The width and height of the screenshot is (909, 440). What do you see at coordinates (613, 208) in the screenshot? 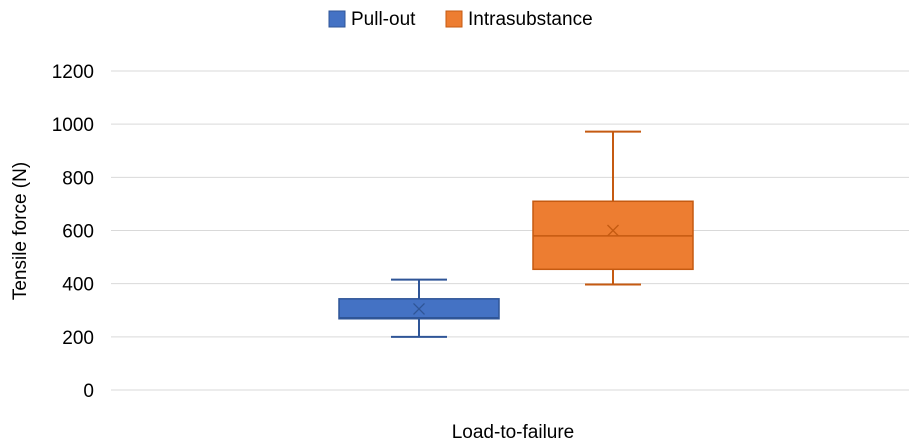
I see `box-intrasubstance` at bounding box center [613, 208].